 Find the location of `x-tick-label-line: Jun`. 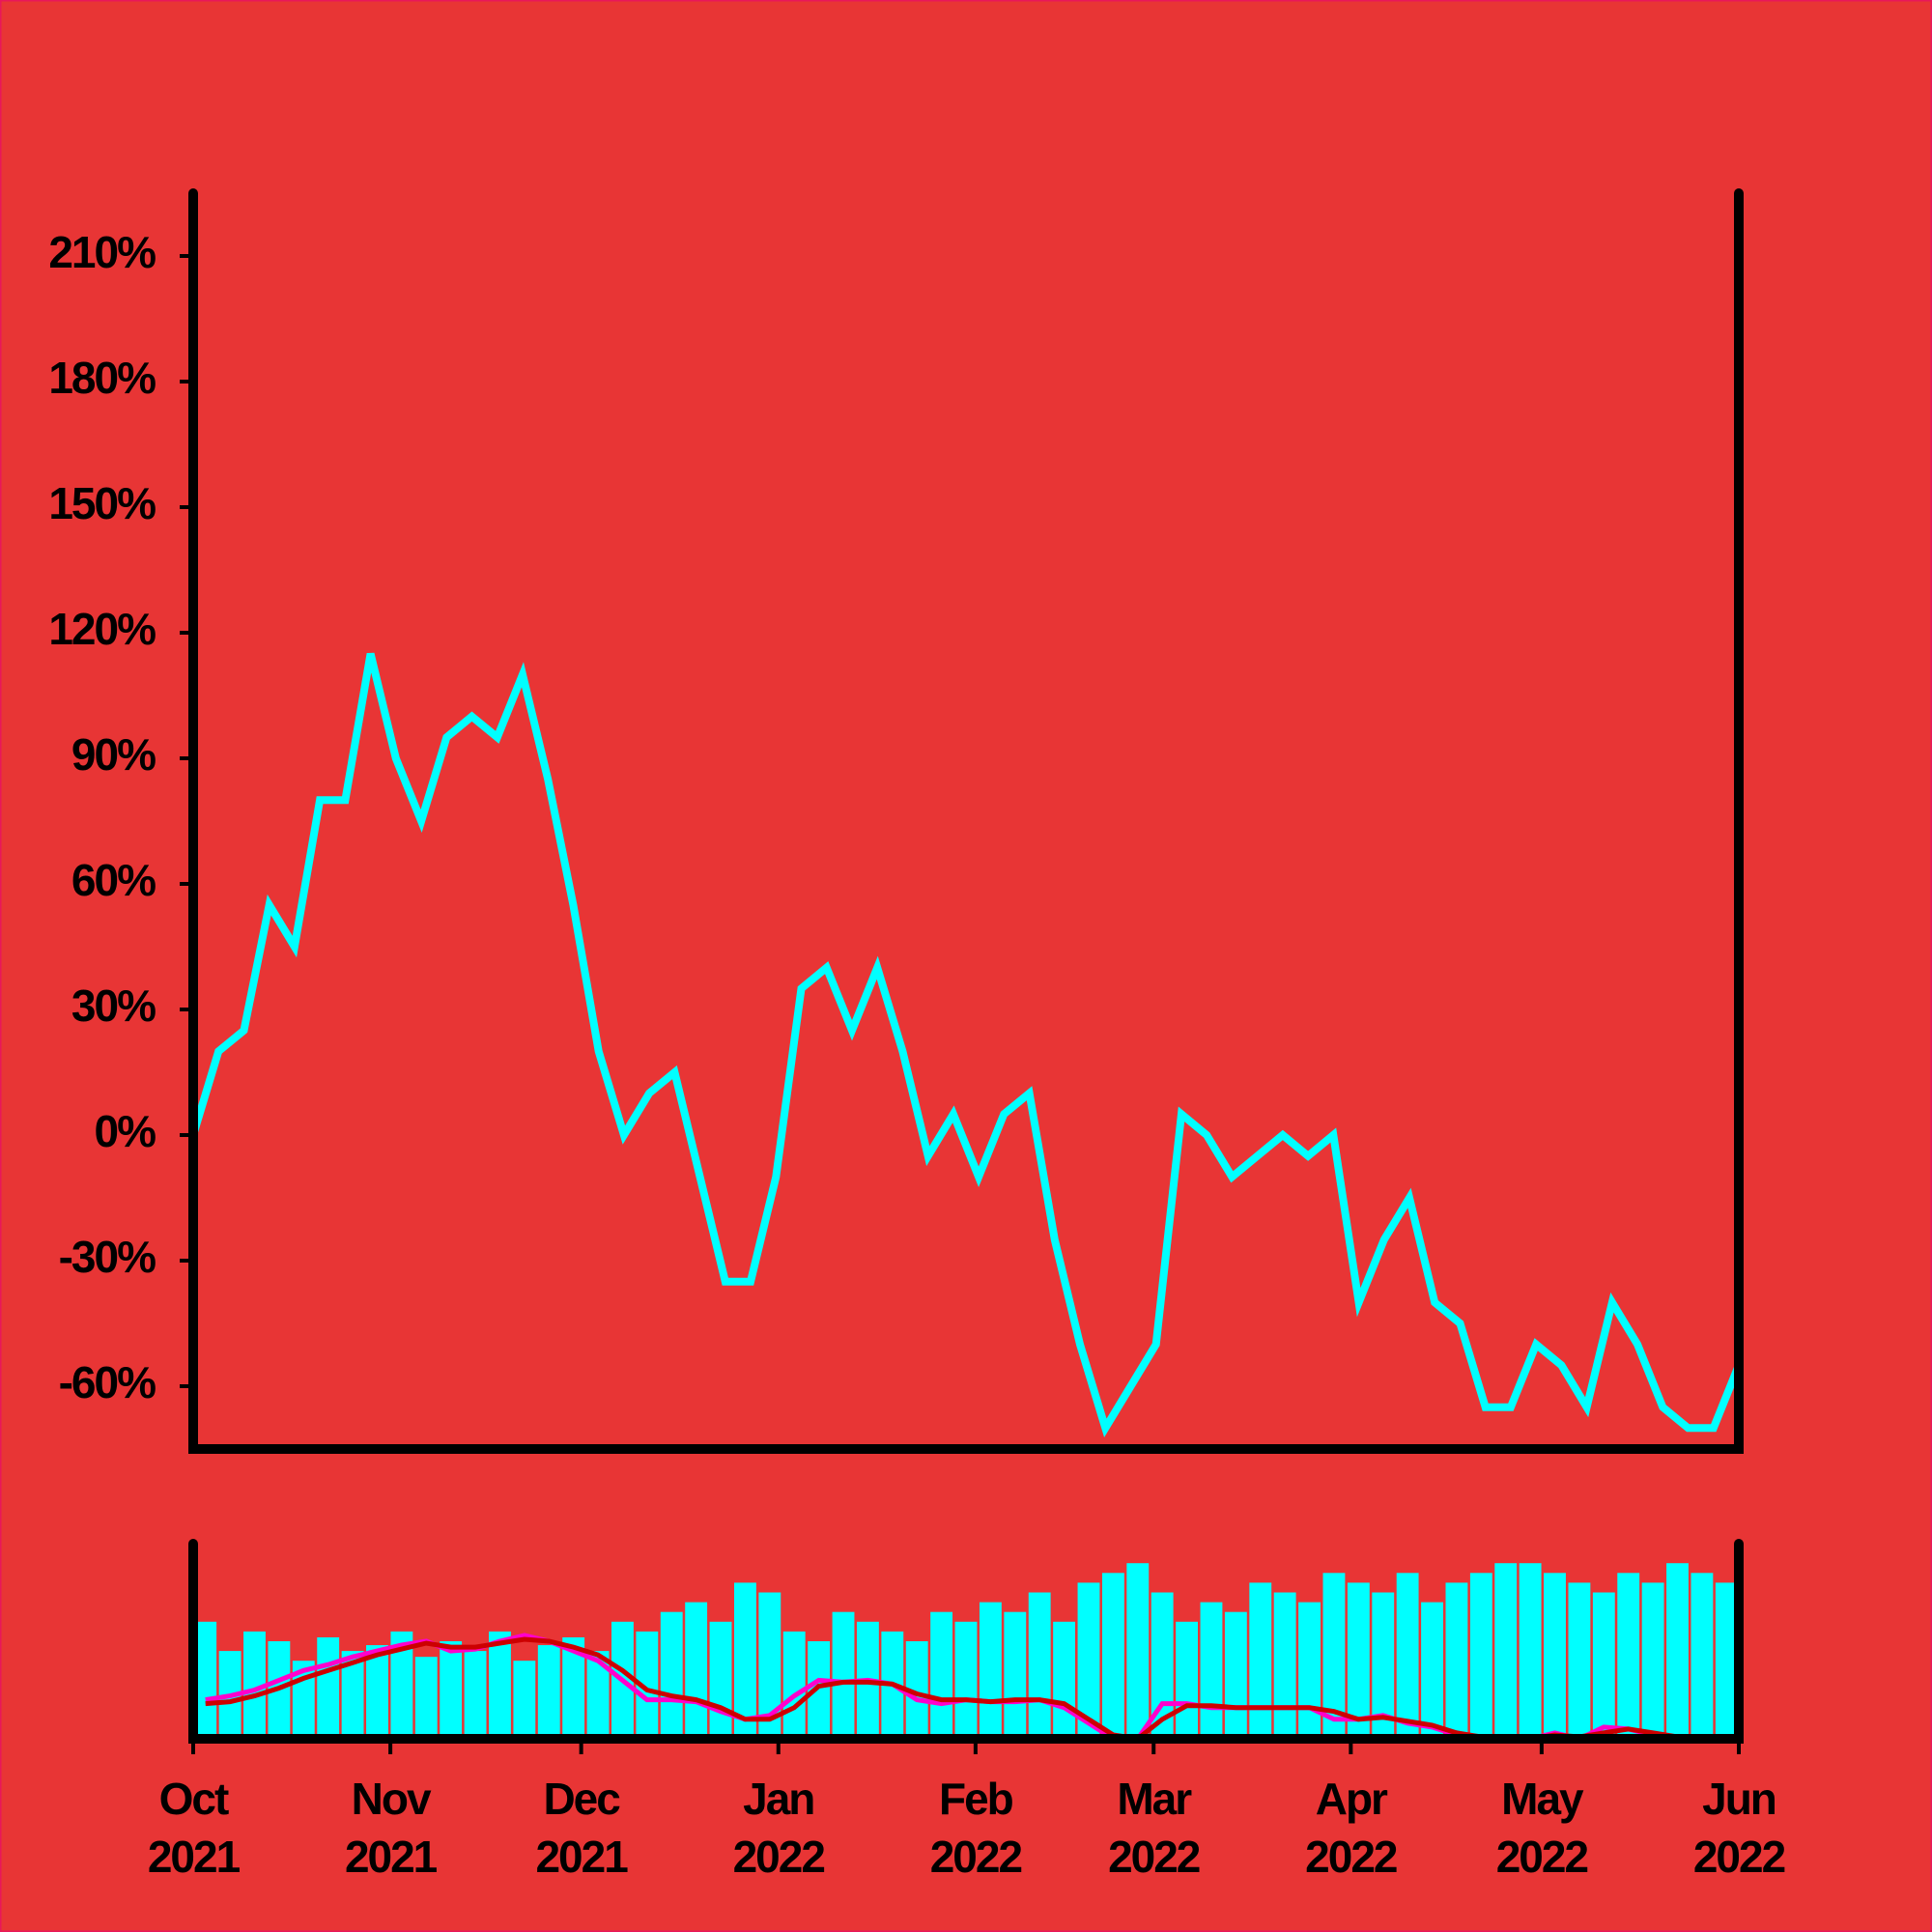

x-tick-label-line: Jun is located at coordinates (1739, 1799).